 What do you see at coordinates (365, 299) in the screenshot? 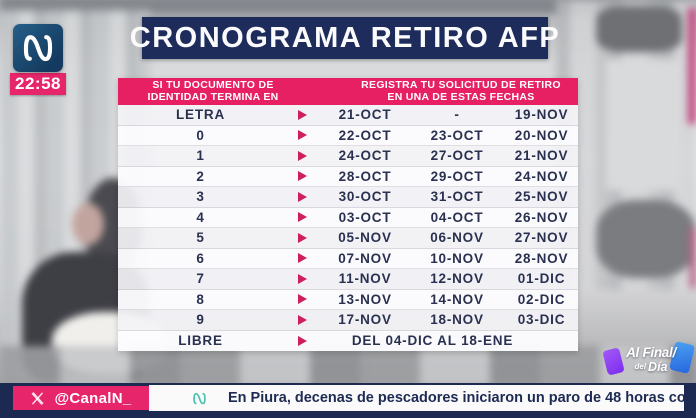
I see `date-cell: 13-NOV` at bounding box center [365, 299].